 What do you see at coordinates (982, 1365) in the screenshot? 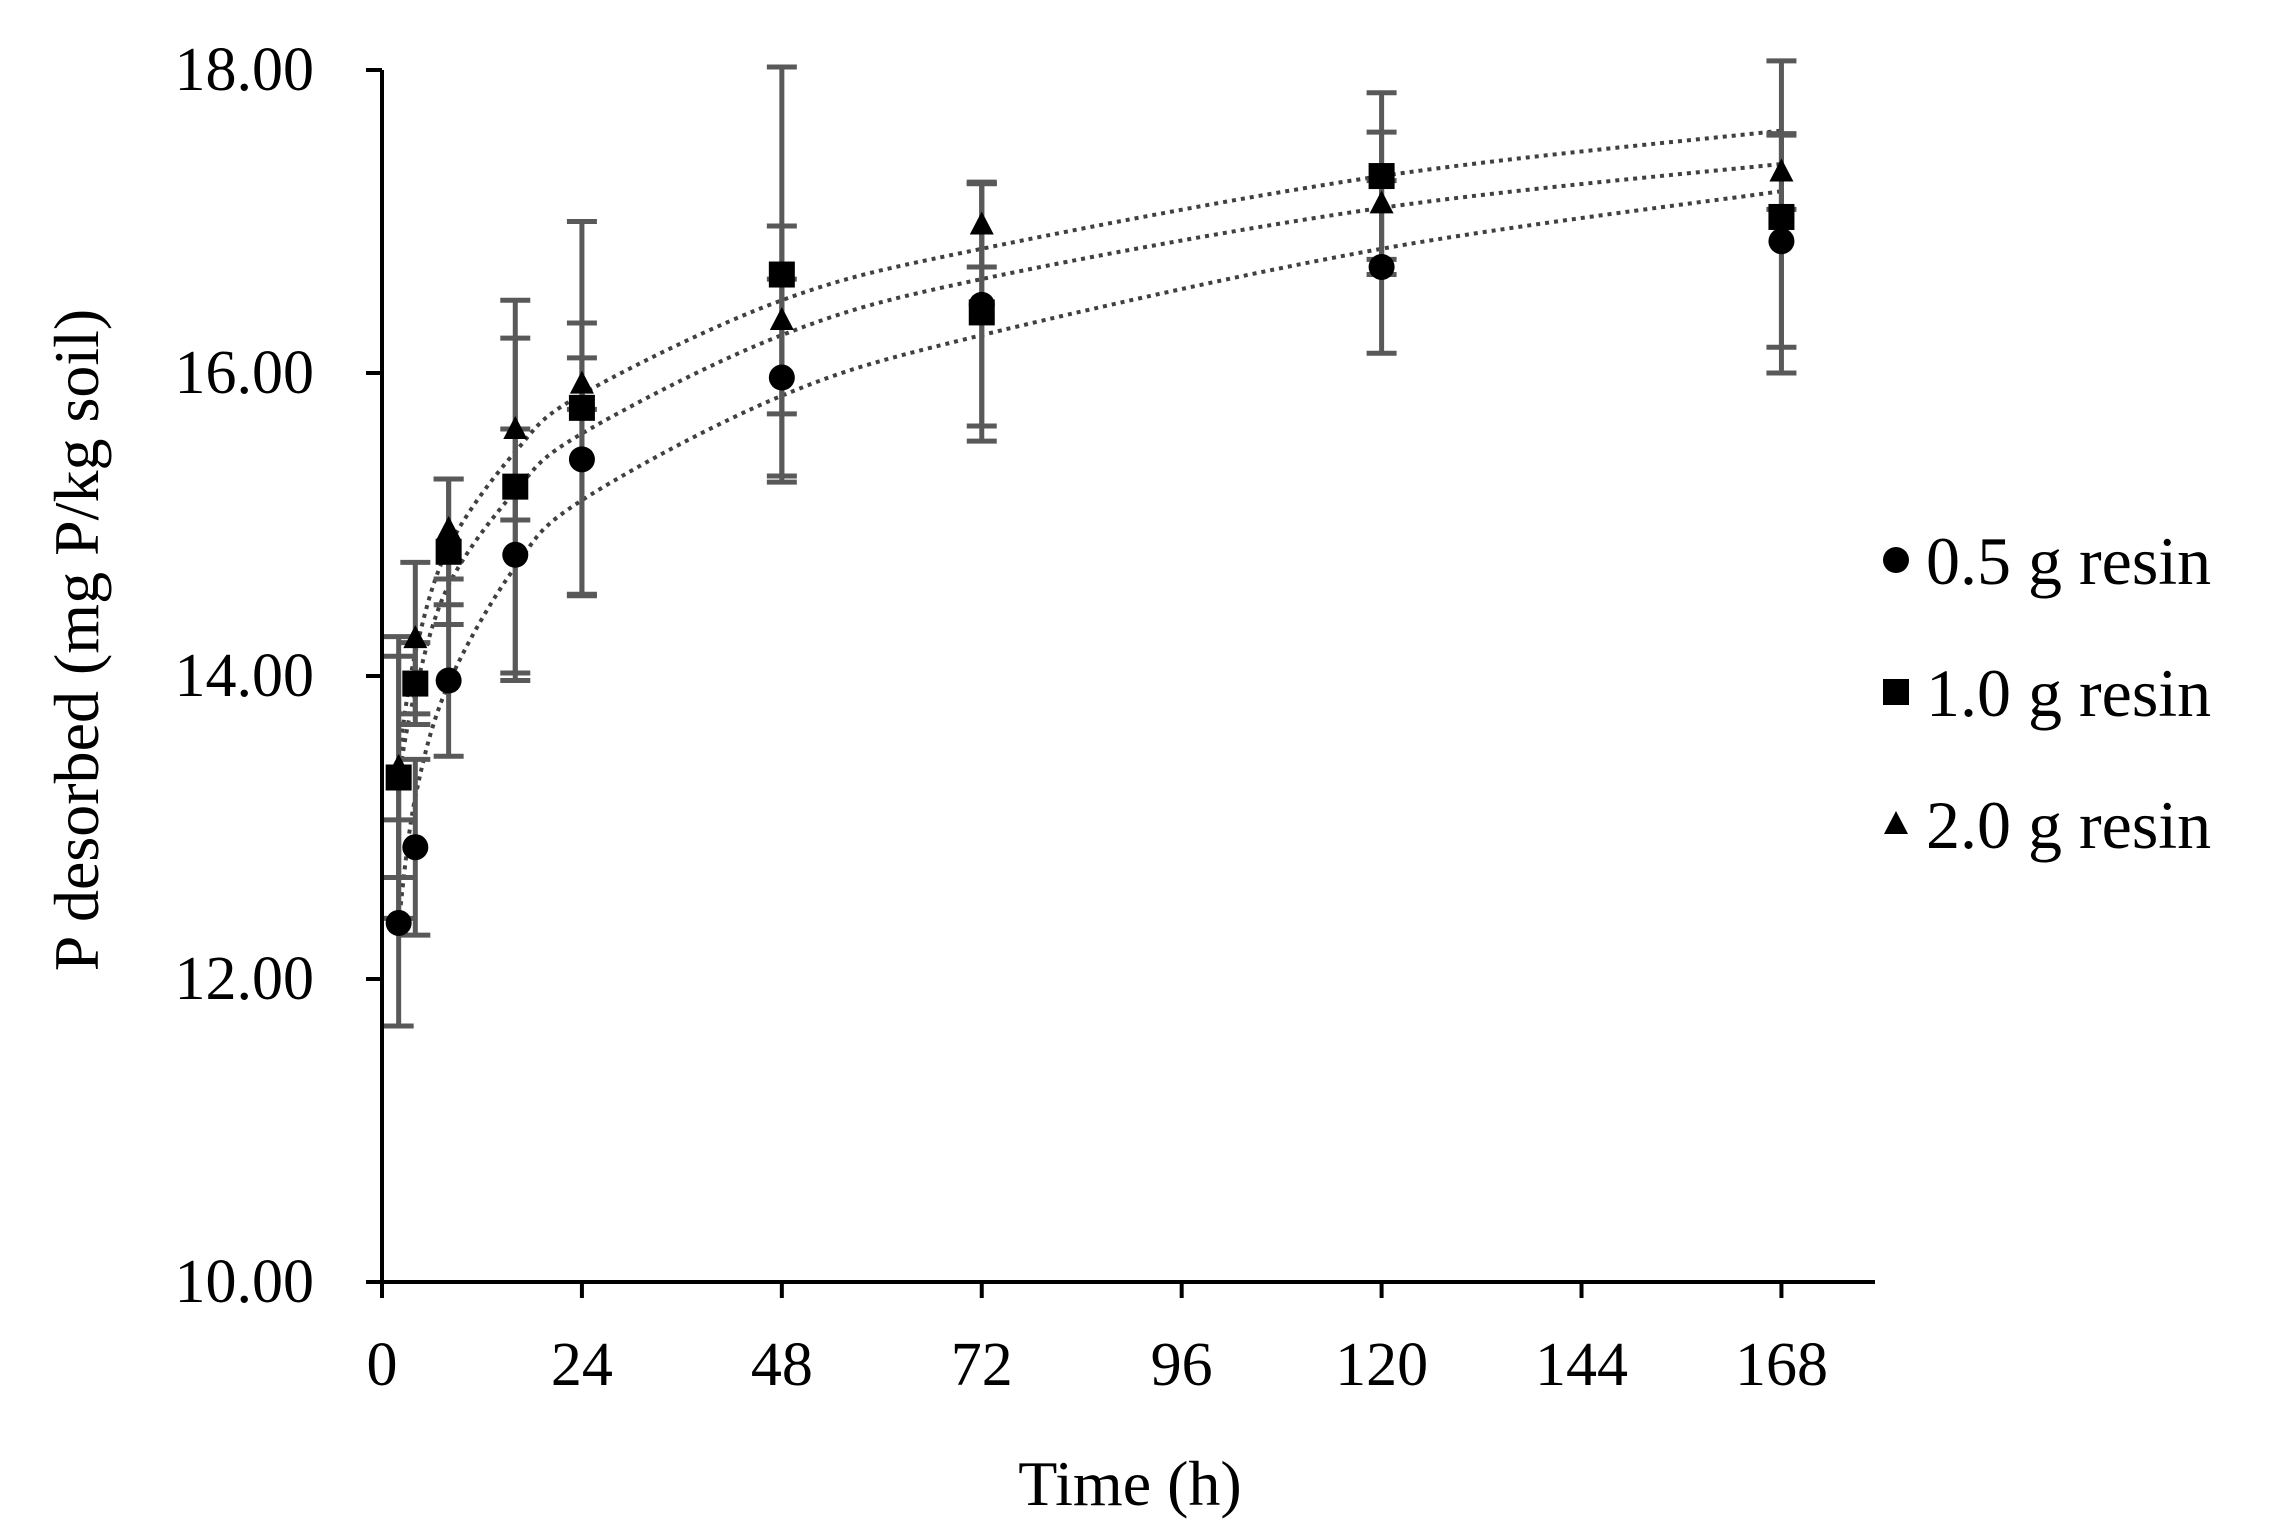
I see `x-tick-label: 72` at bounding box center [982, 1365].